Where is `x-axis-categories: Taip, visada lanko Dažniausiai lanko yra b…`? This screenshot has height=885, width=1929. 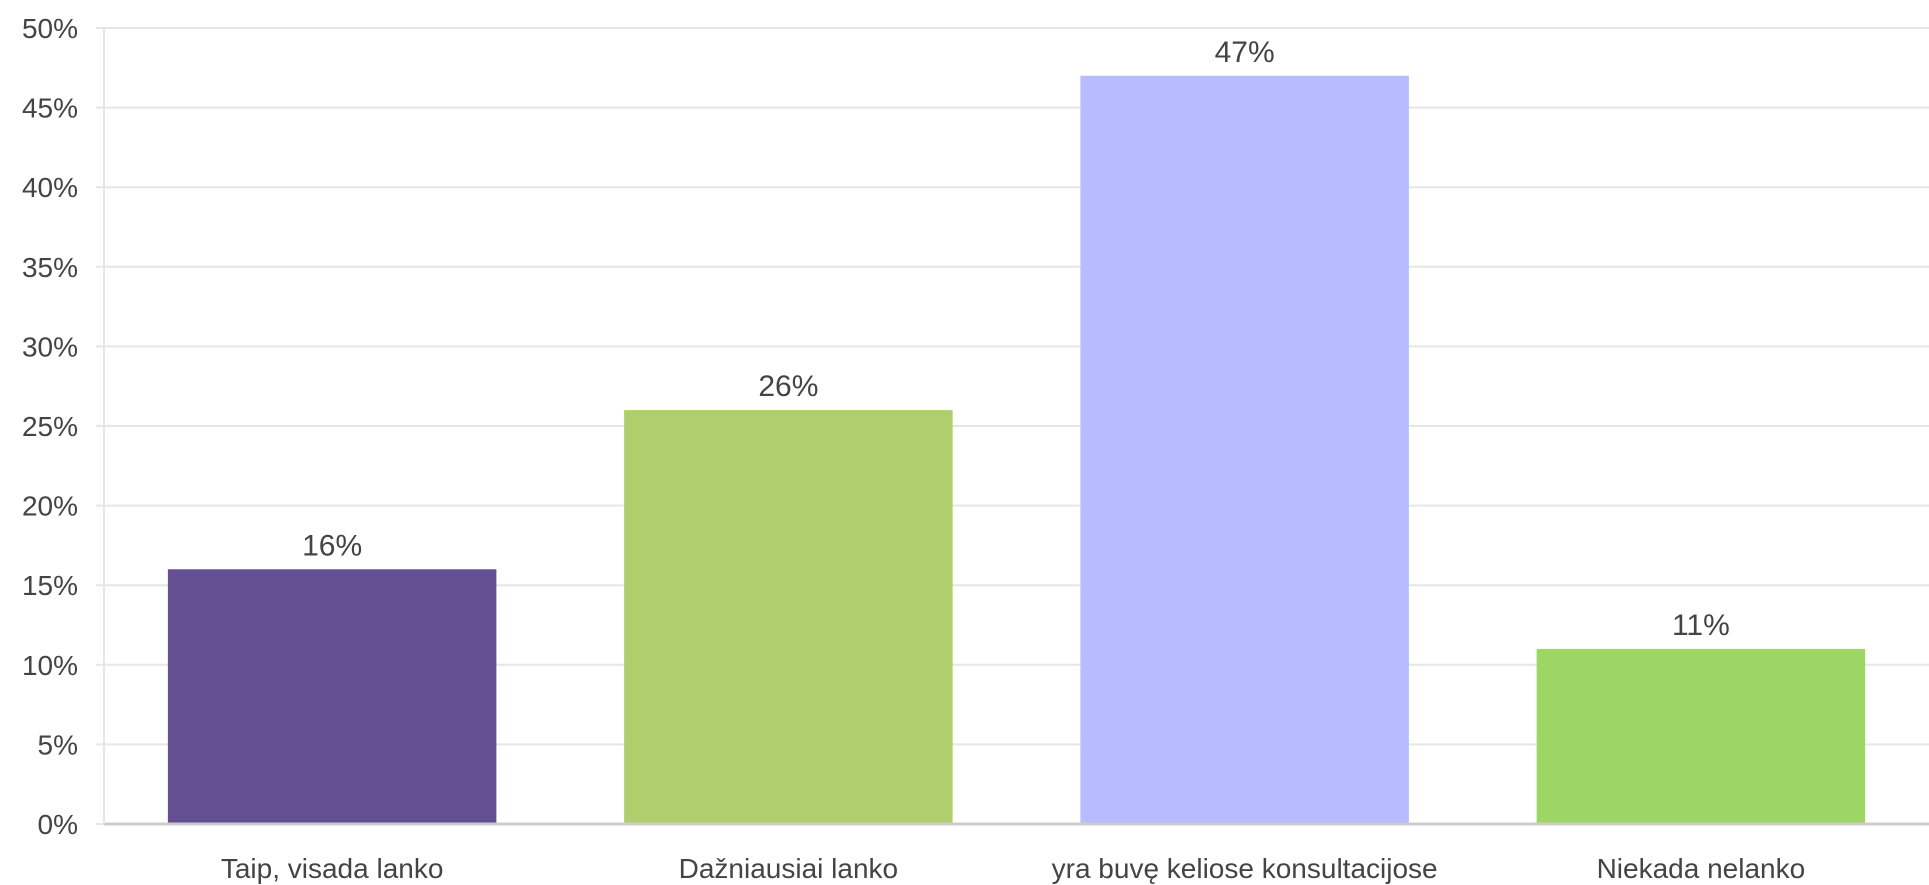 x-axis-categories: Taip, visada lanko Dažniausiai lanko yra b… is located at coordinates (1013, 868).